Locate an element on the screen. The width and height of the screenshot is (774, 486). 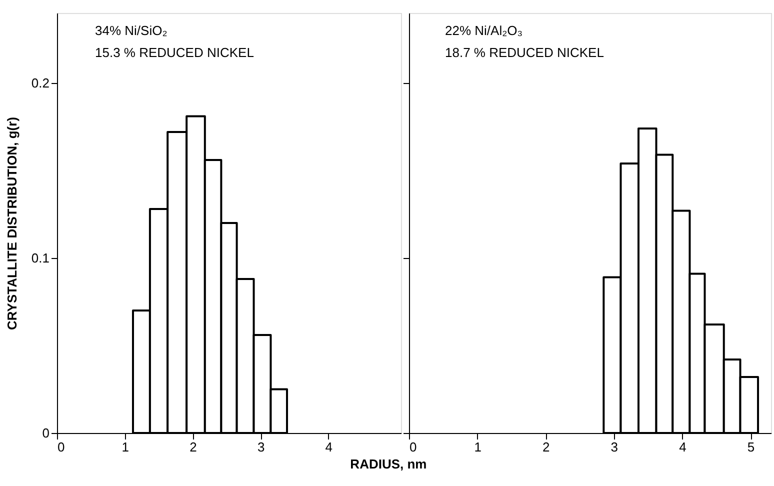
y-tick-label: 0.2 is located at coordinates (40, 83).